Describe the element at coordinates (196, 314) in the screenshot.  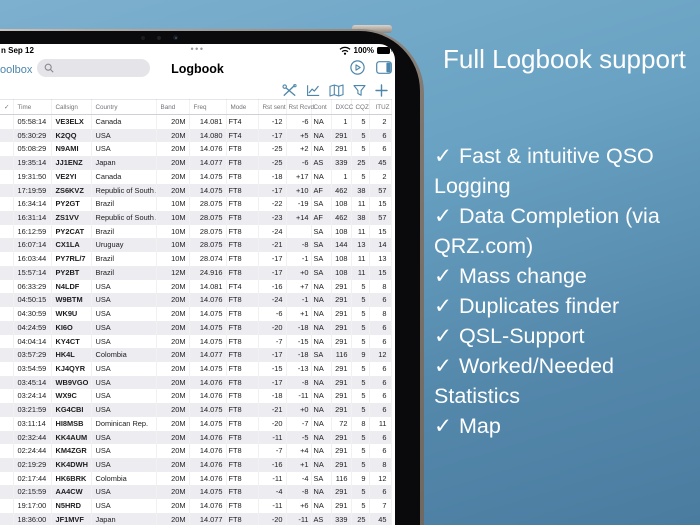
I see `table-row: 04:30:59 WK9U USA 20M 14.075 FT8 -6 +1 NA 291 5 8` at that location.